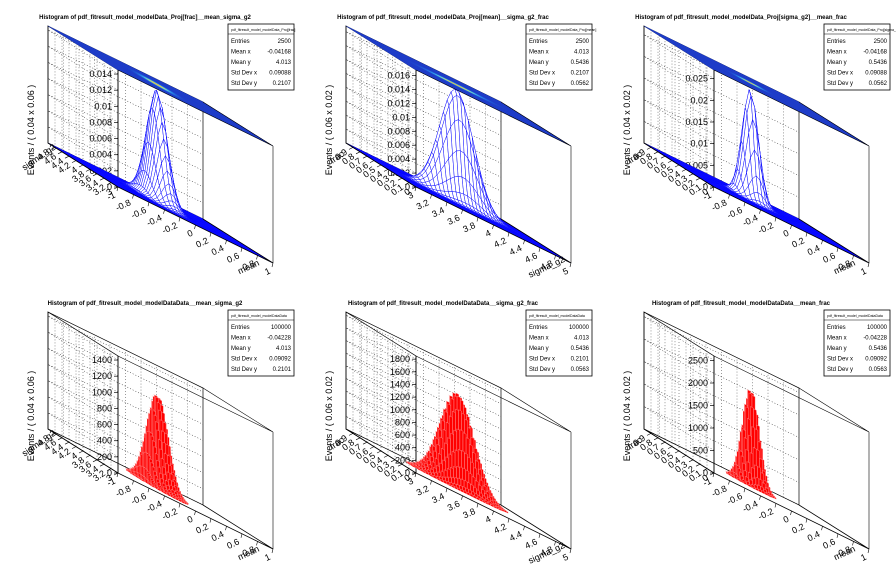  Describe the element at coordinates (218, 250) in the screenshot. I see `x-tick-label: 0.4` at that location.